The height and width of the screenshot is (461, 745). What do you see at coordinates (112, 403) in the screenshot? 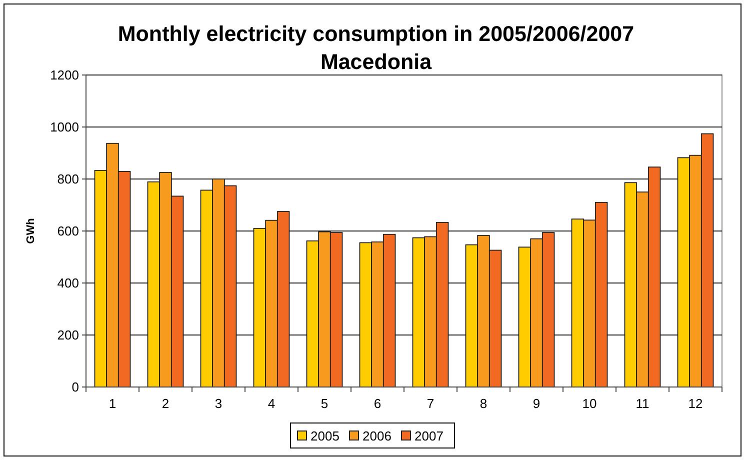
I see `x-tick-label: 1` at bounding box center [112, 403].